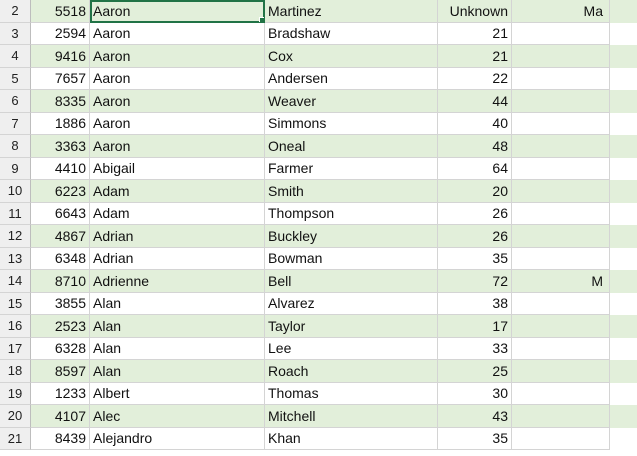 The height and width of the screenshot is (456, 637). What do you see at coordinates (177, 168) in the screenshot?
I see `first-name-cell: Abigail` at bounding box center [177, 168].